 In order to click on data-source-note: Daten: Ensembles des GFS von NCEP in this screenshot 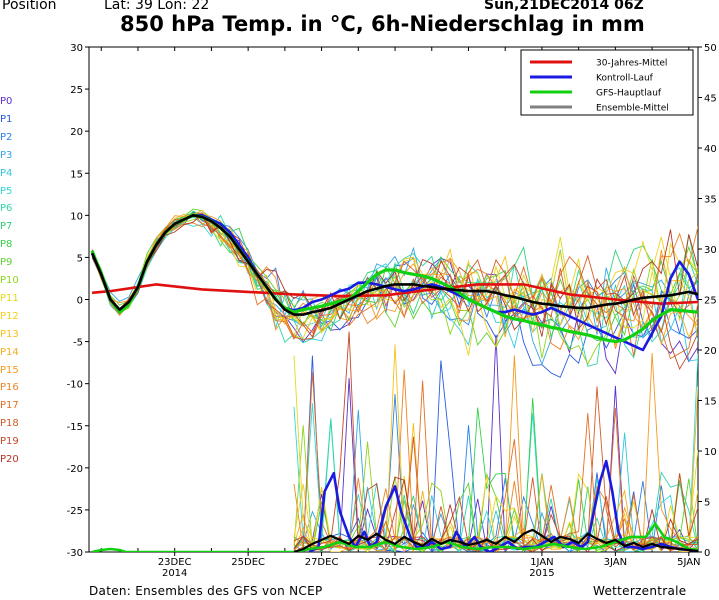, I will do `click(206, 591)`.